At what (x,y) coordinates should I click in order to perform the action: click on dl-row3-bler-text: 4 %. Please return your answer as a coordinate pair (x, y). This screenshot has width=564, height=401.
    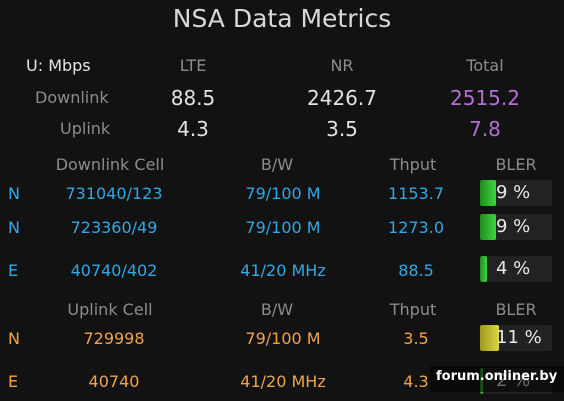
    Looking at the image, I should click on (513, 268).